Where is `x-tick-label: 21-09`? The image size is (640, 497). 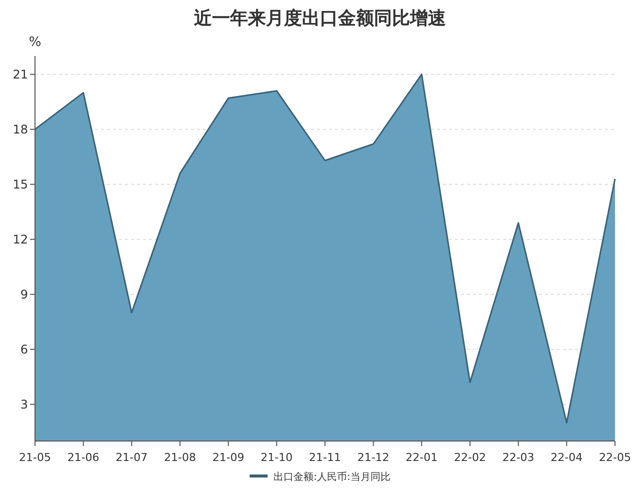 x-tick-label: 21-09 is located at coordinates (228, 457).